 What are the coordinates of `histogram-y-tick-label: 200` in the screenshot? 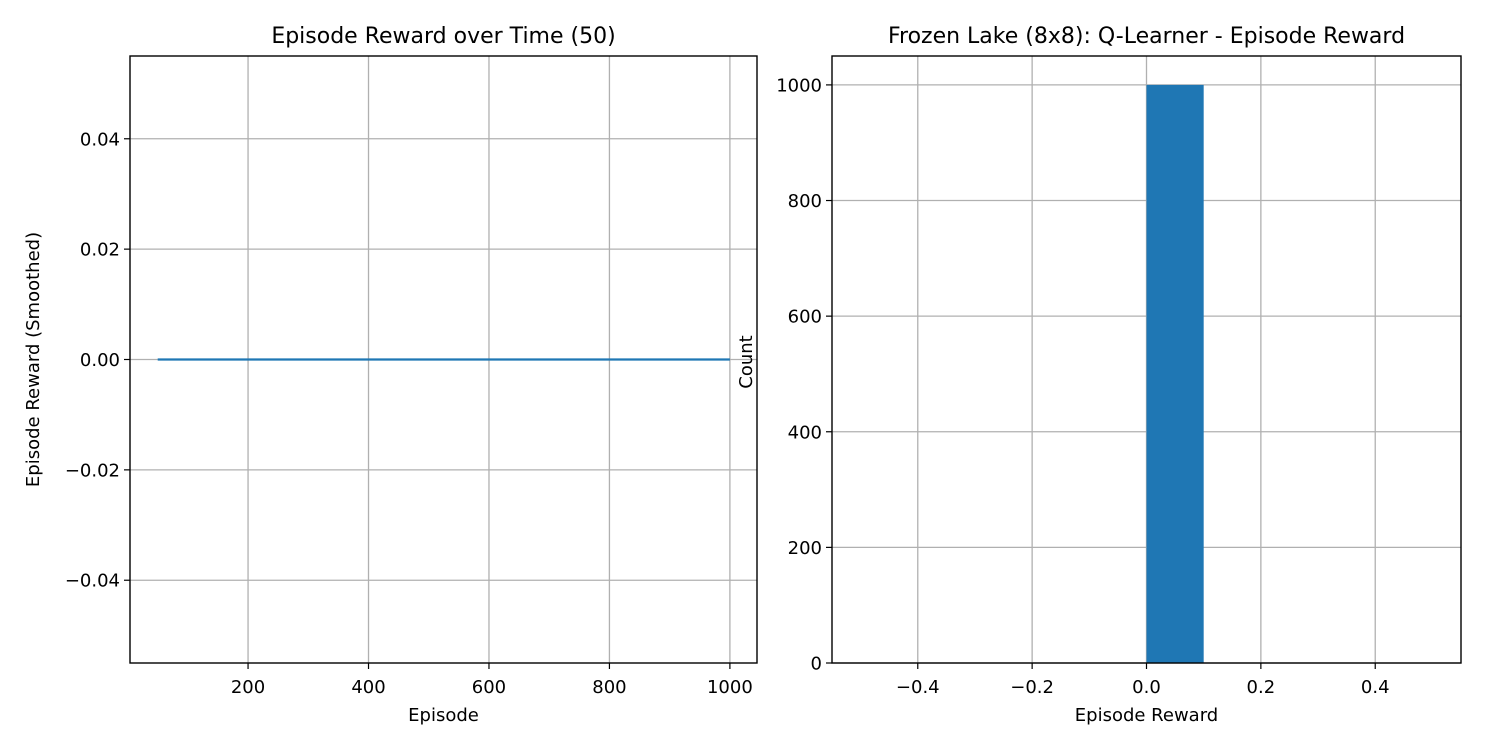 It's located at (805, 548).